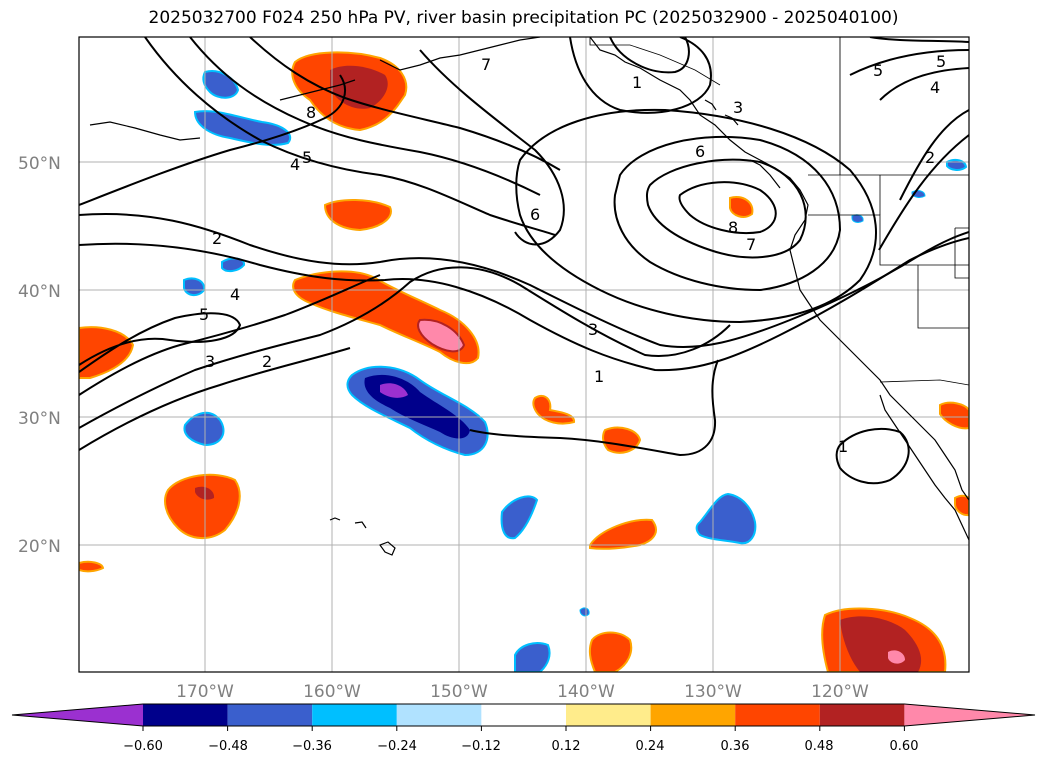  I want to click on precip-extreme-southeast, so click(896, 657).